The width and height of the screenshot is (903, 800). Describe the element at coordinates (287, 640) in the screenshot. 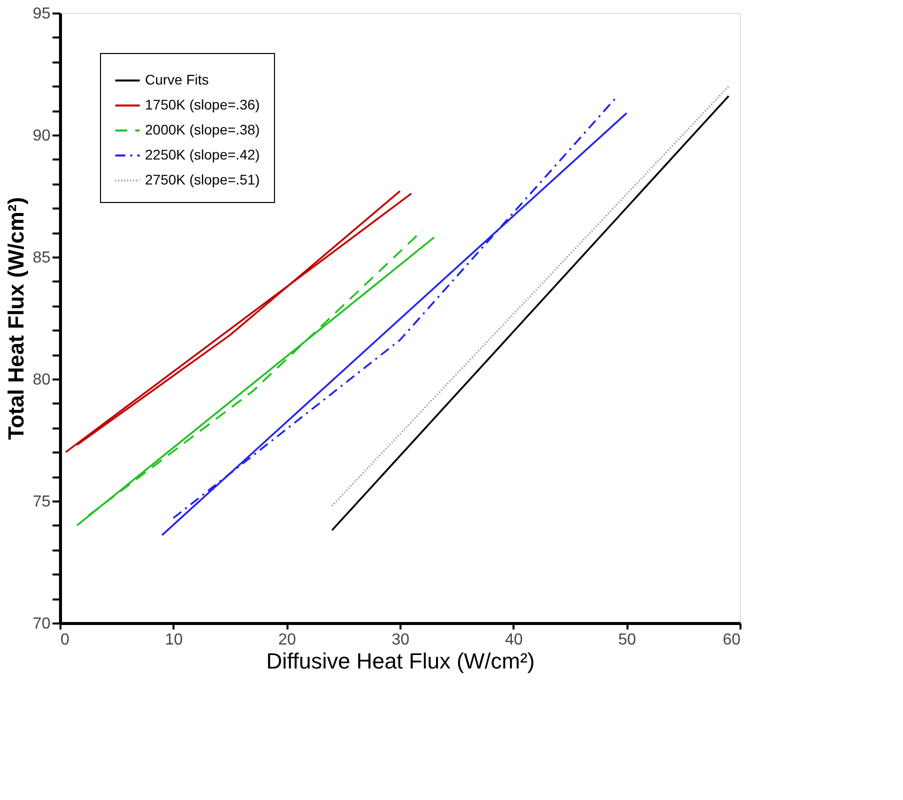

I see `x-tick-label: 20` at that location.